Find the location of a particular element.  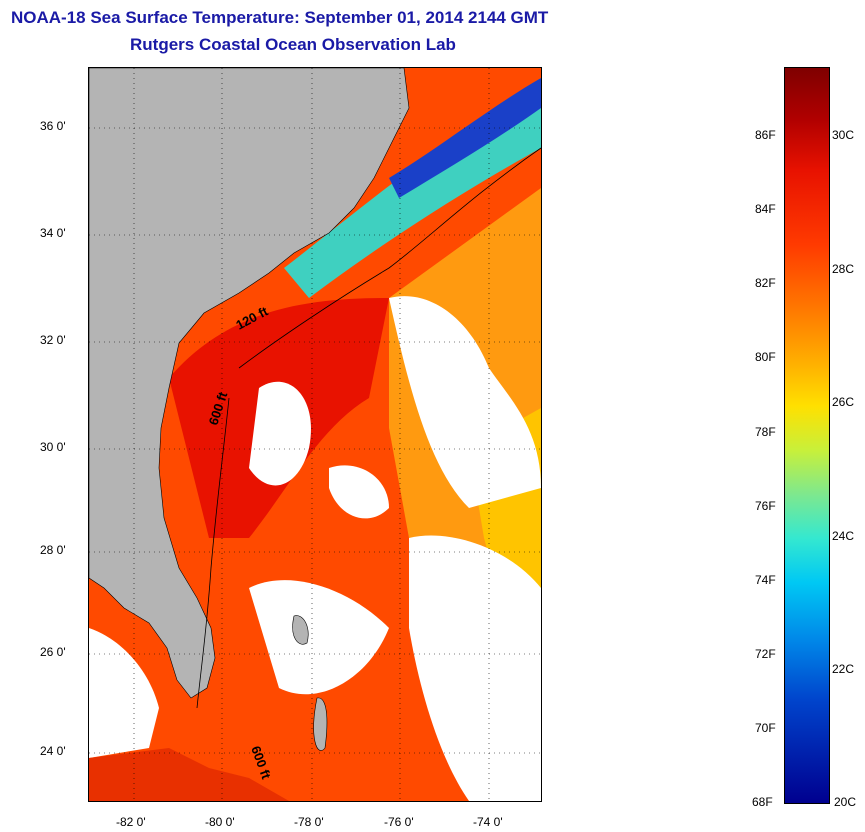

cbar-label-24c: 24C is located at coordinates (843, 536).